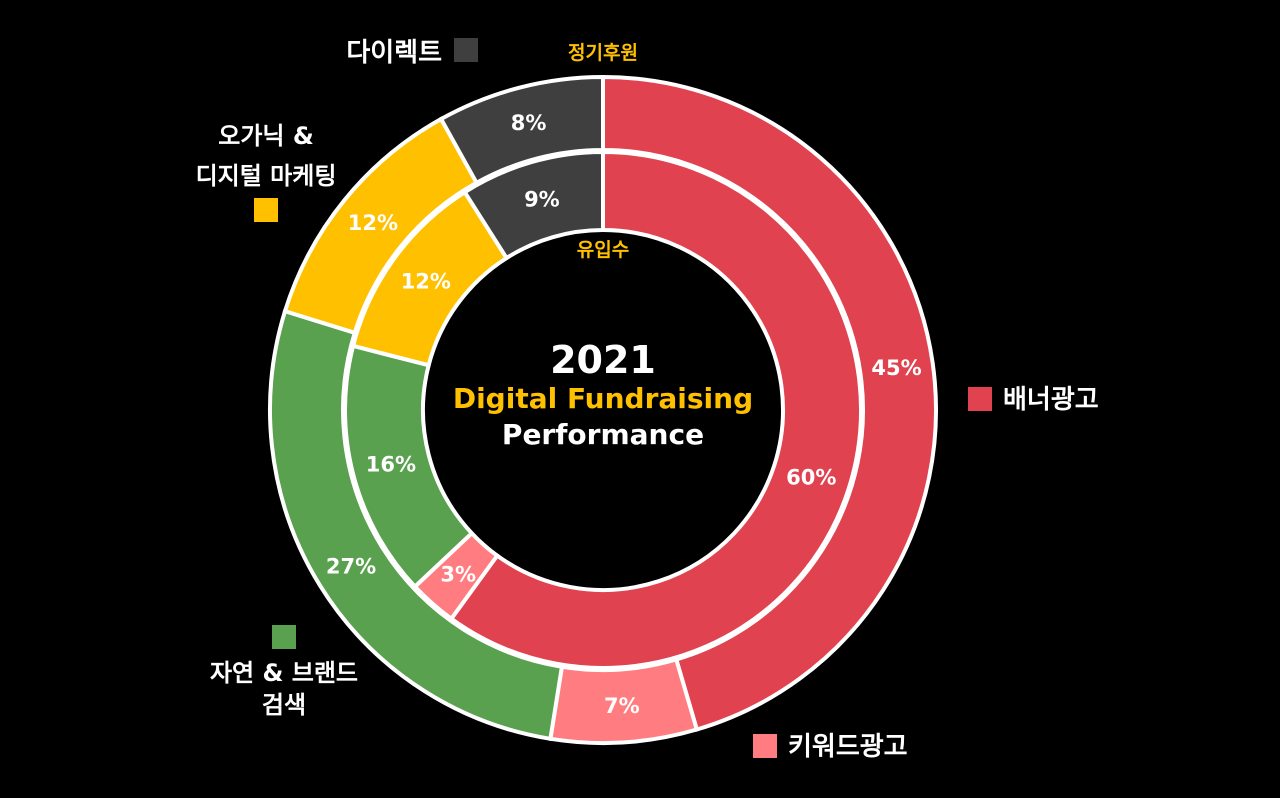 The height and width of the screenshot is (798, 1280). What do you see at coordinates (394, 53) in the screenshot?
I see `legend-label-direct: 다이렉트` at bounding box center [394, 53].